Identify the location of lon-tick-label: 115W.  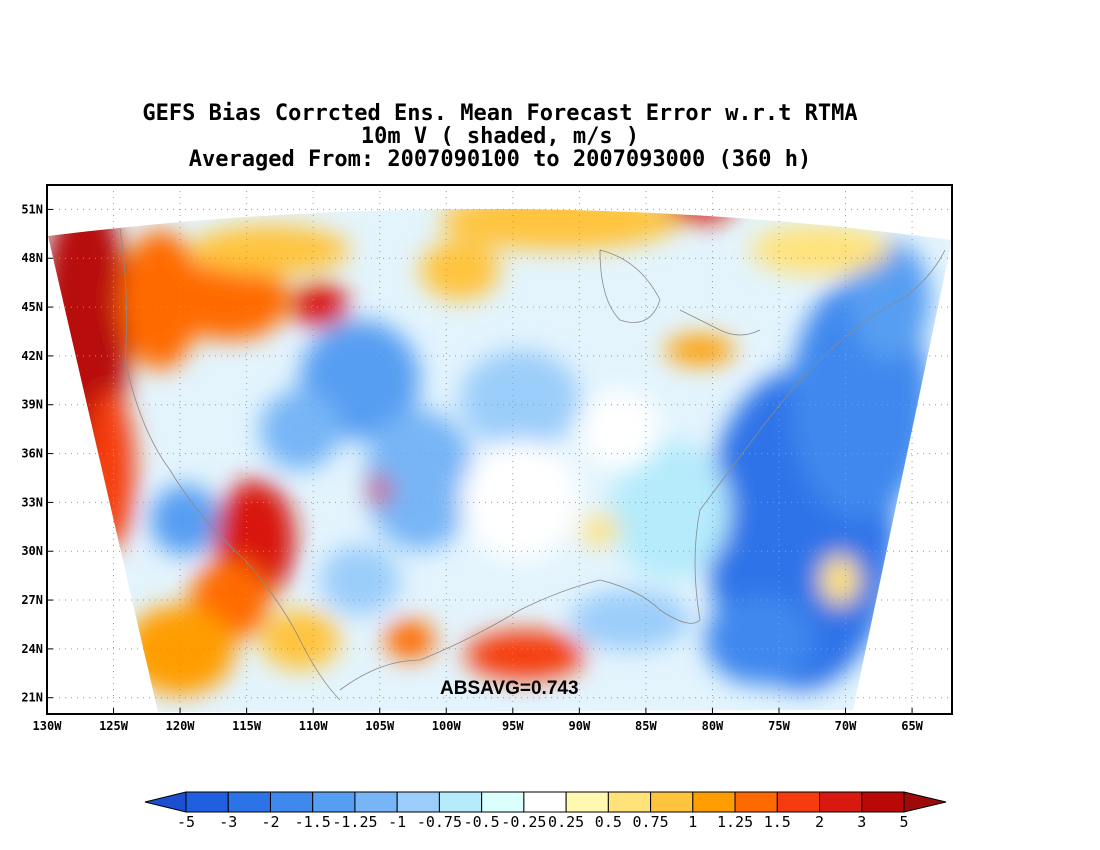
(247, 726).